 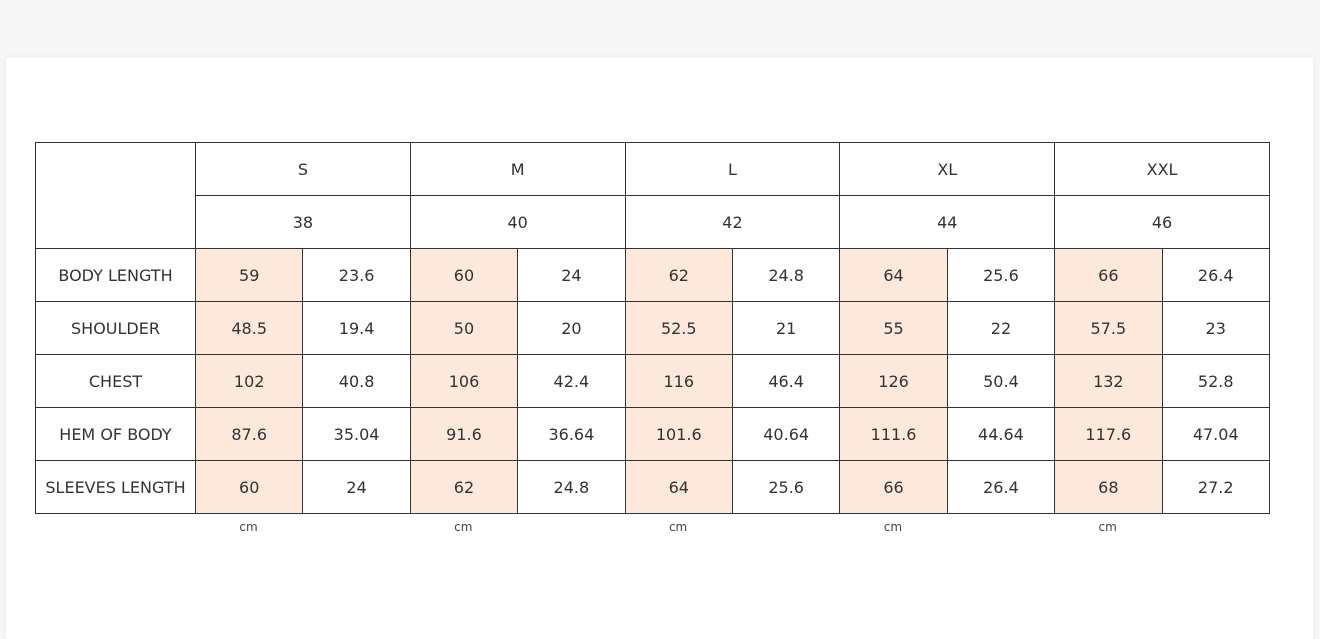 I want to click on measure-cell: 23, so click(x=1215, y=328).